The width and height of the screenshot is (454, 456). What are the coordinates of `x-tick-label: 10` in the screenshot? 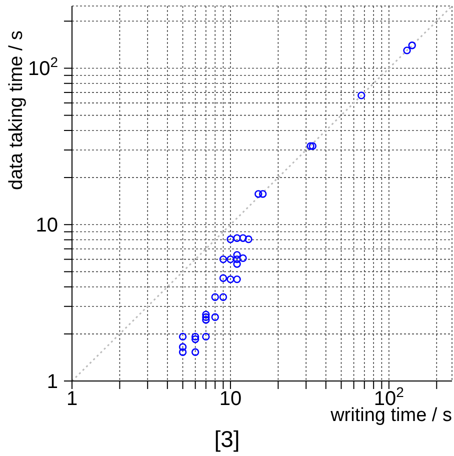 It's located at (230, 399).